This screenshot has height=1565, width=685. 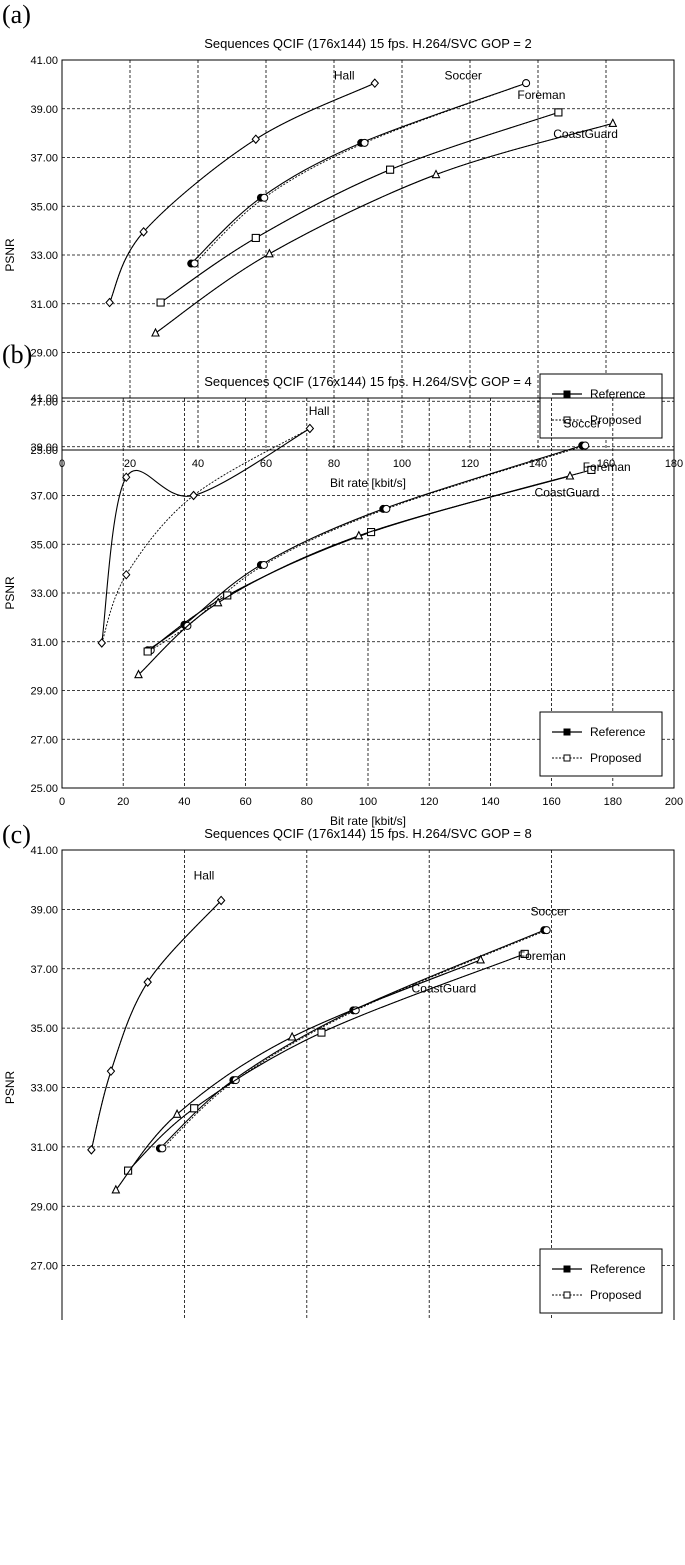 I want to click on y-tick-label: 39.00, so click(x=44, y=448).